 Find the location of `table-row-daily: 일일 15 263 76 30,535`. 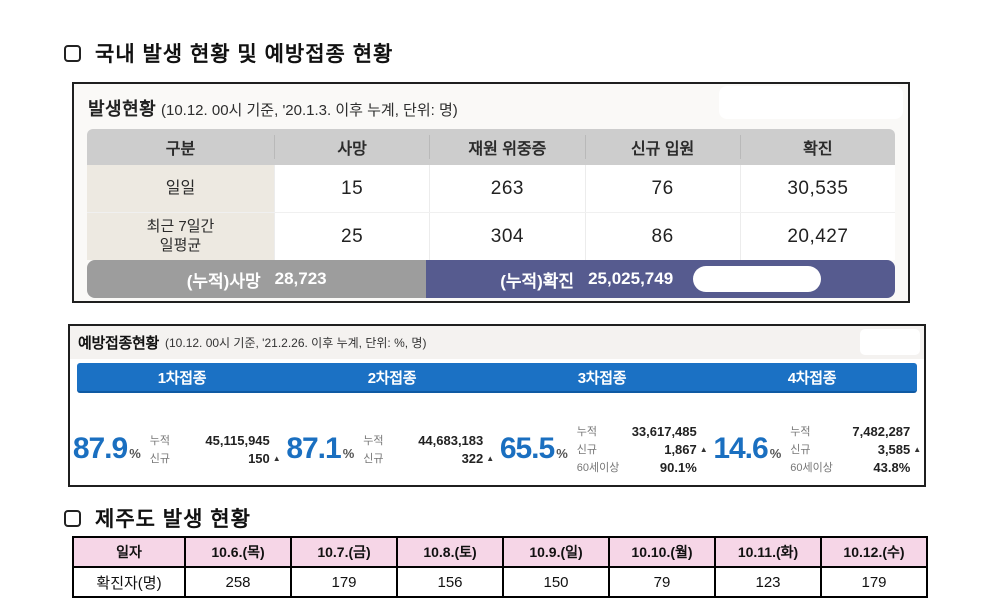

table-row-daily: 일일 15 263 76 30,535 is located at coordinates (491, 188).